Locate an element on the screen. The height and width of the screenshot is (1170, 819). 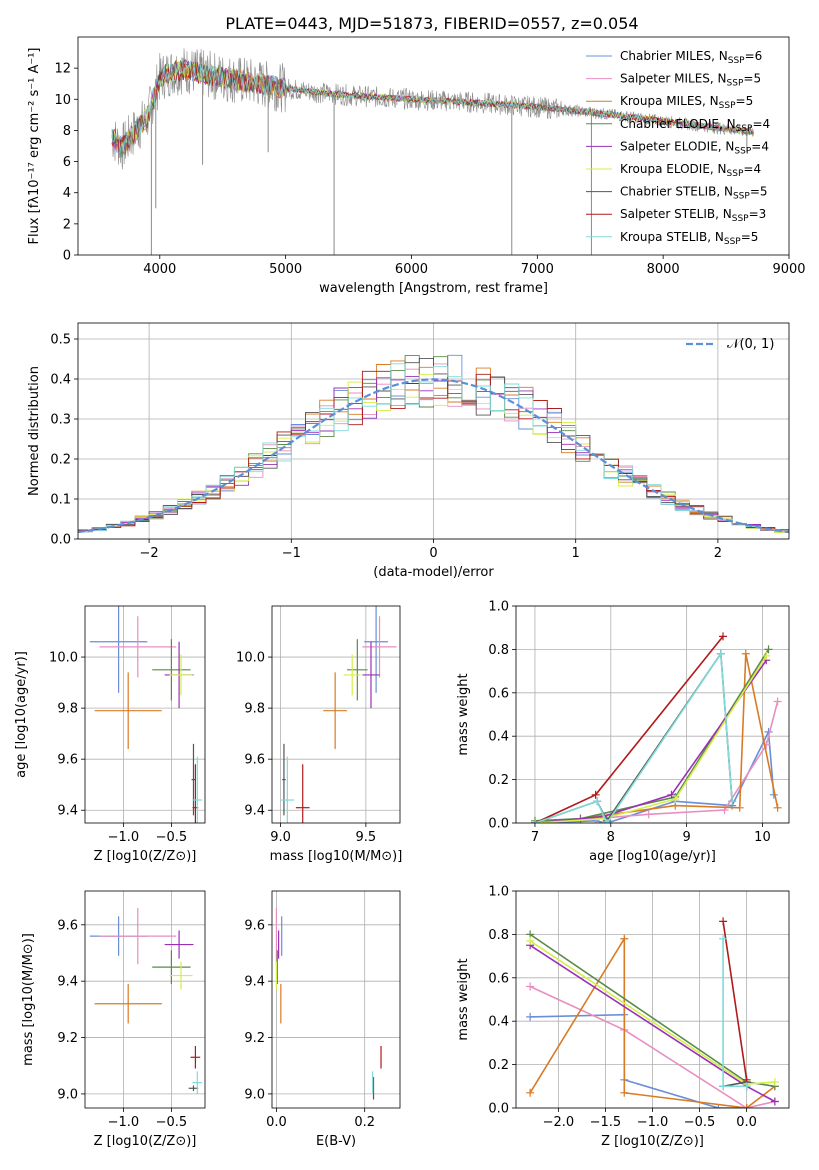
weight_vs_Z-xtick-label: −2.0 is located at coordinates (559, 1122).